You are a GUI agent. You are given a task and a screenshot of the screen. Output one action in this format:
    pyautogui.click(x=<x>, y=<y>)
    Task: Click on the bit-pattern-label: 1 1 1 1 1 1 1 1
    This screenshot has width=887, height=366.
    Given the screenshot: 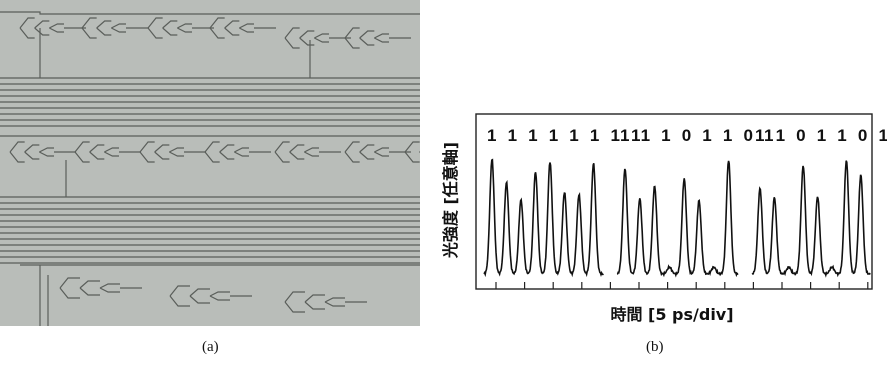 What is the action you would take?
    pyautogui.click(x=565, y=135)
    